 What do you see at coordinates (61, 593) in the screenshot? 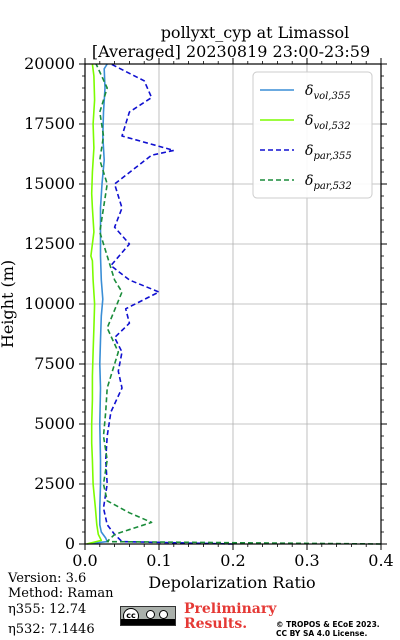
I see `method-text: Method: Raman` at bounding box center [61, 593].